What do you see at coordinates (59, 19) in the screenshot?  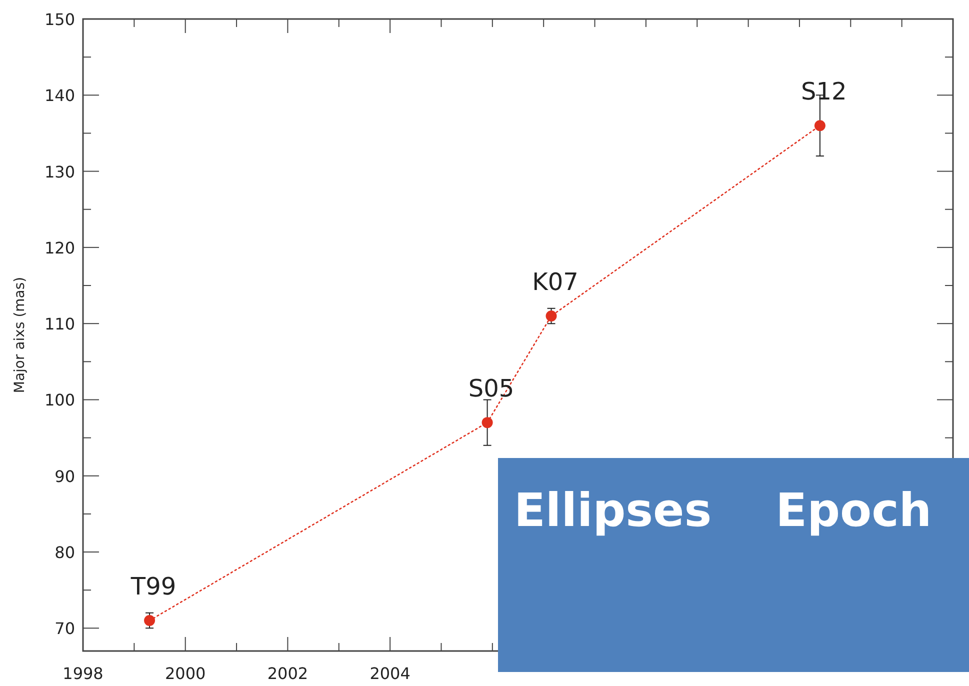 I see `y-tick-label: 150` at bounding box center [59, 19].